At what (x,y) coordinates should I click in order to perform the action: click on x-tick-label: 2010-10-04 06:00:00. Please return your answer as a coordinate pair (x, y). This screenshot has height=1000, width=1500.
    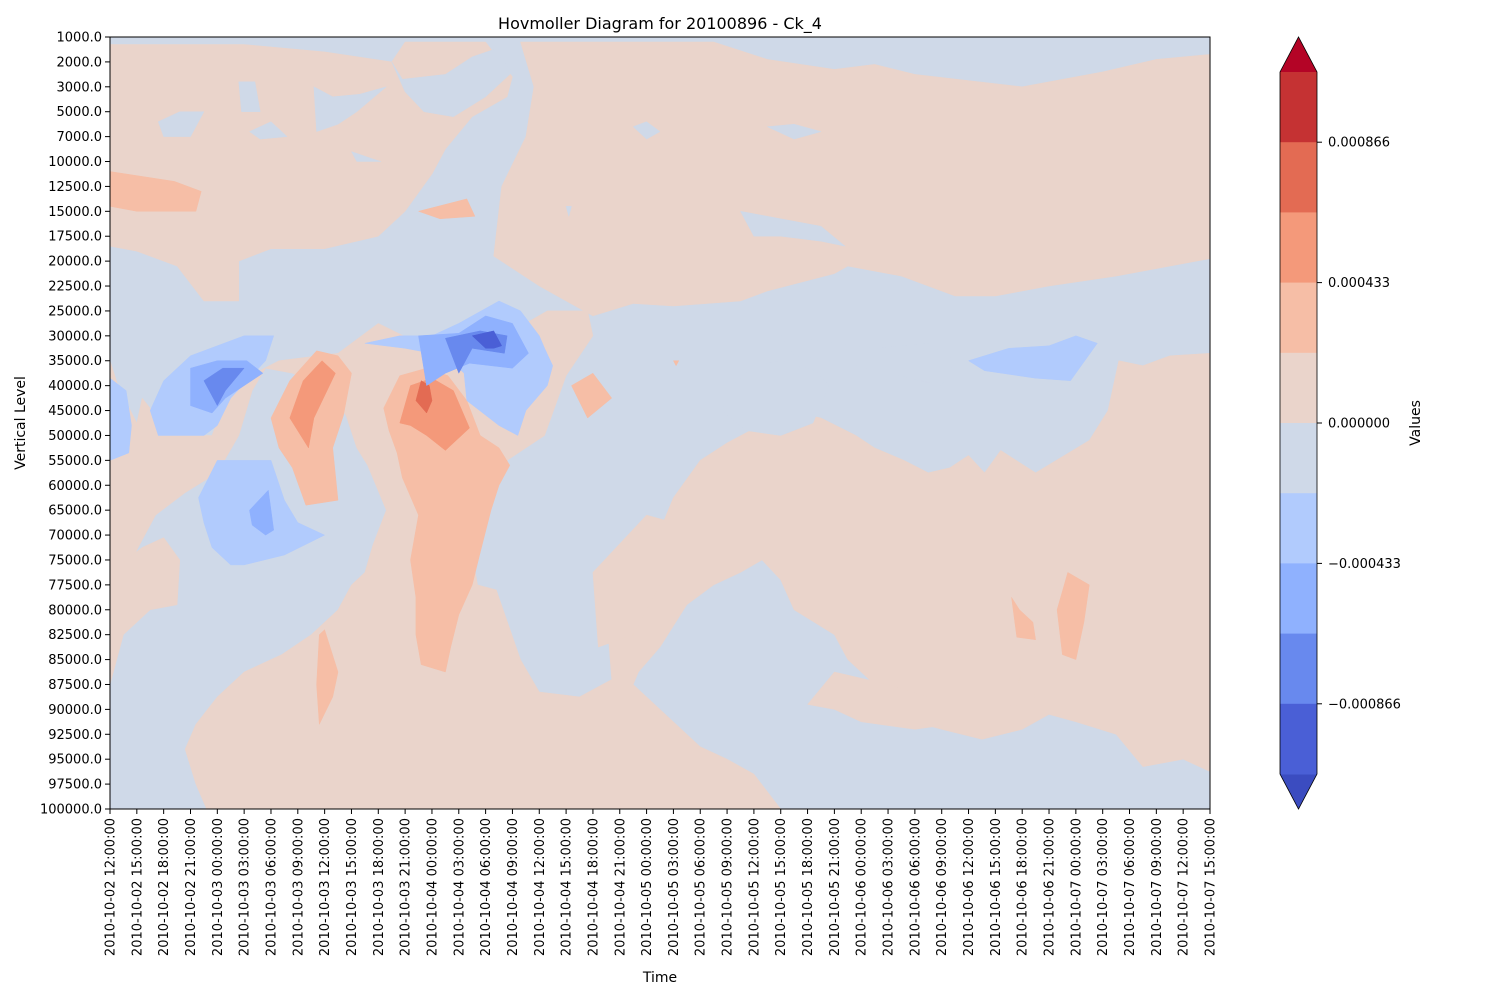
    Looking at the image, I should click on (486, 887).